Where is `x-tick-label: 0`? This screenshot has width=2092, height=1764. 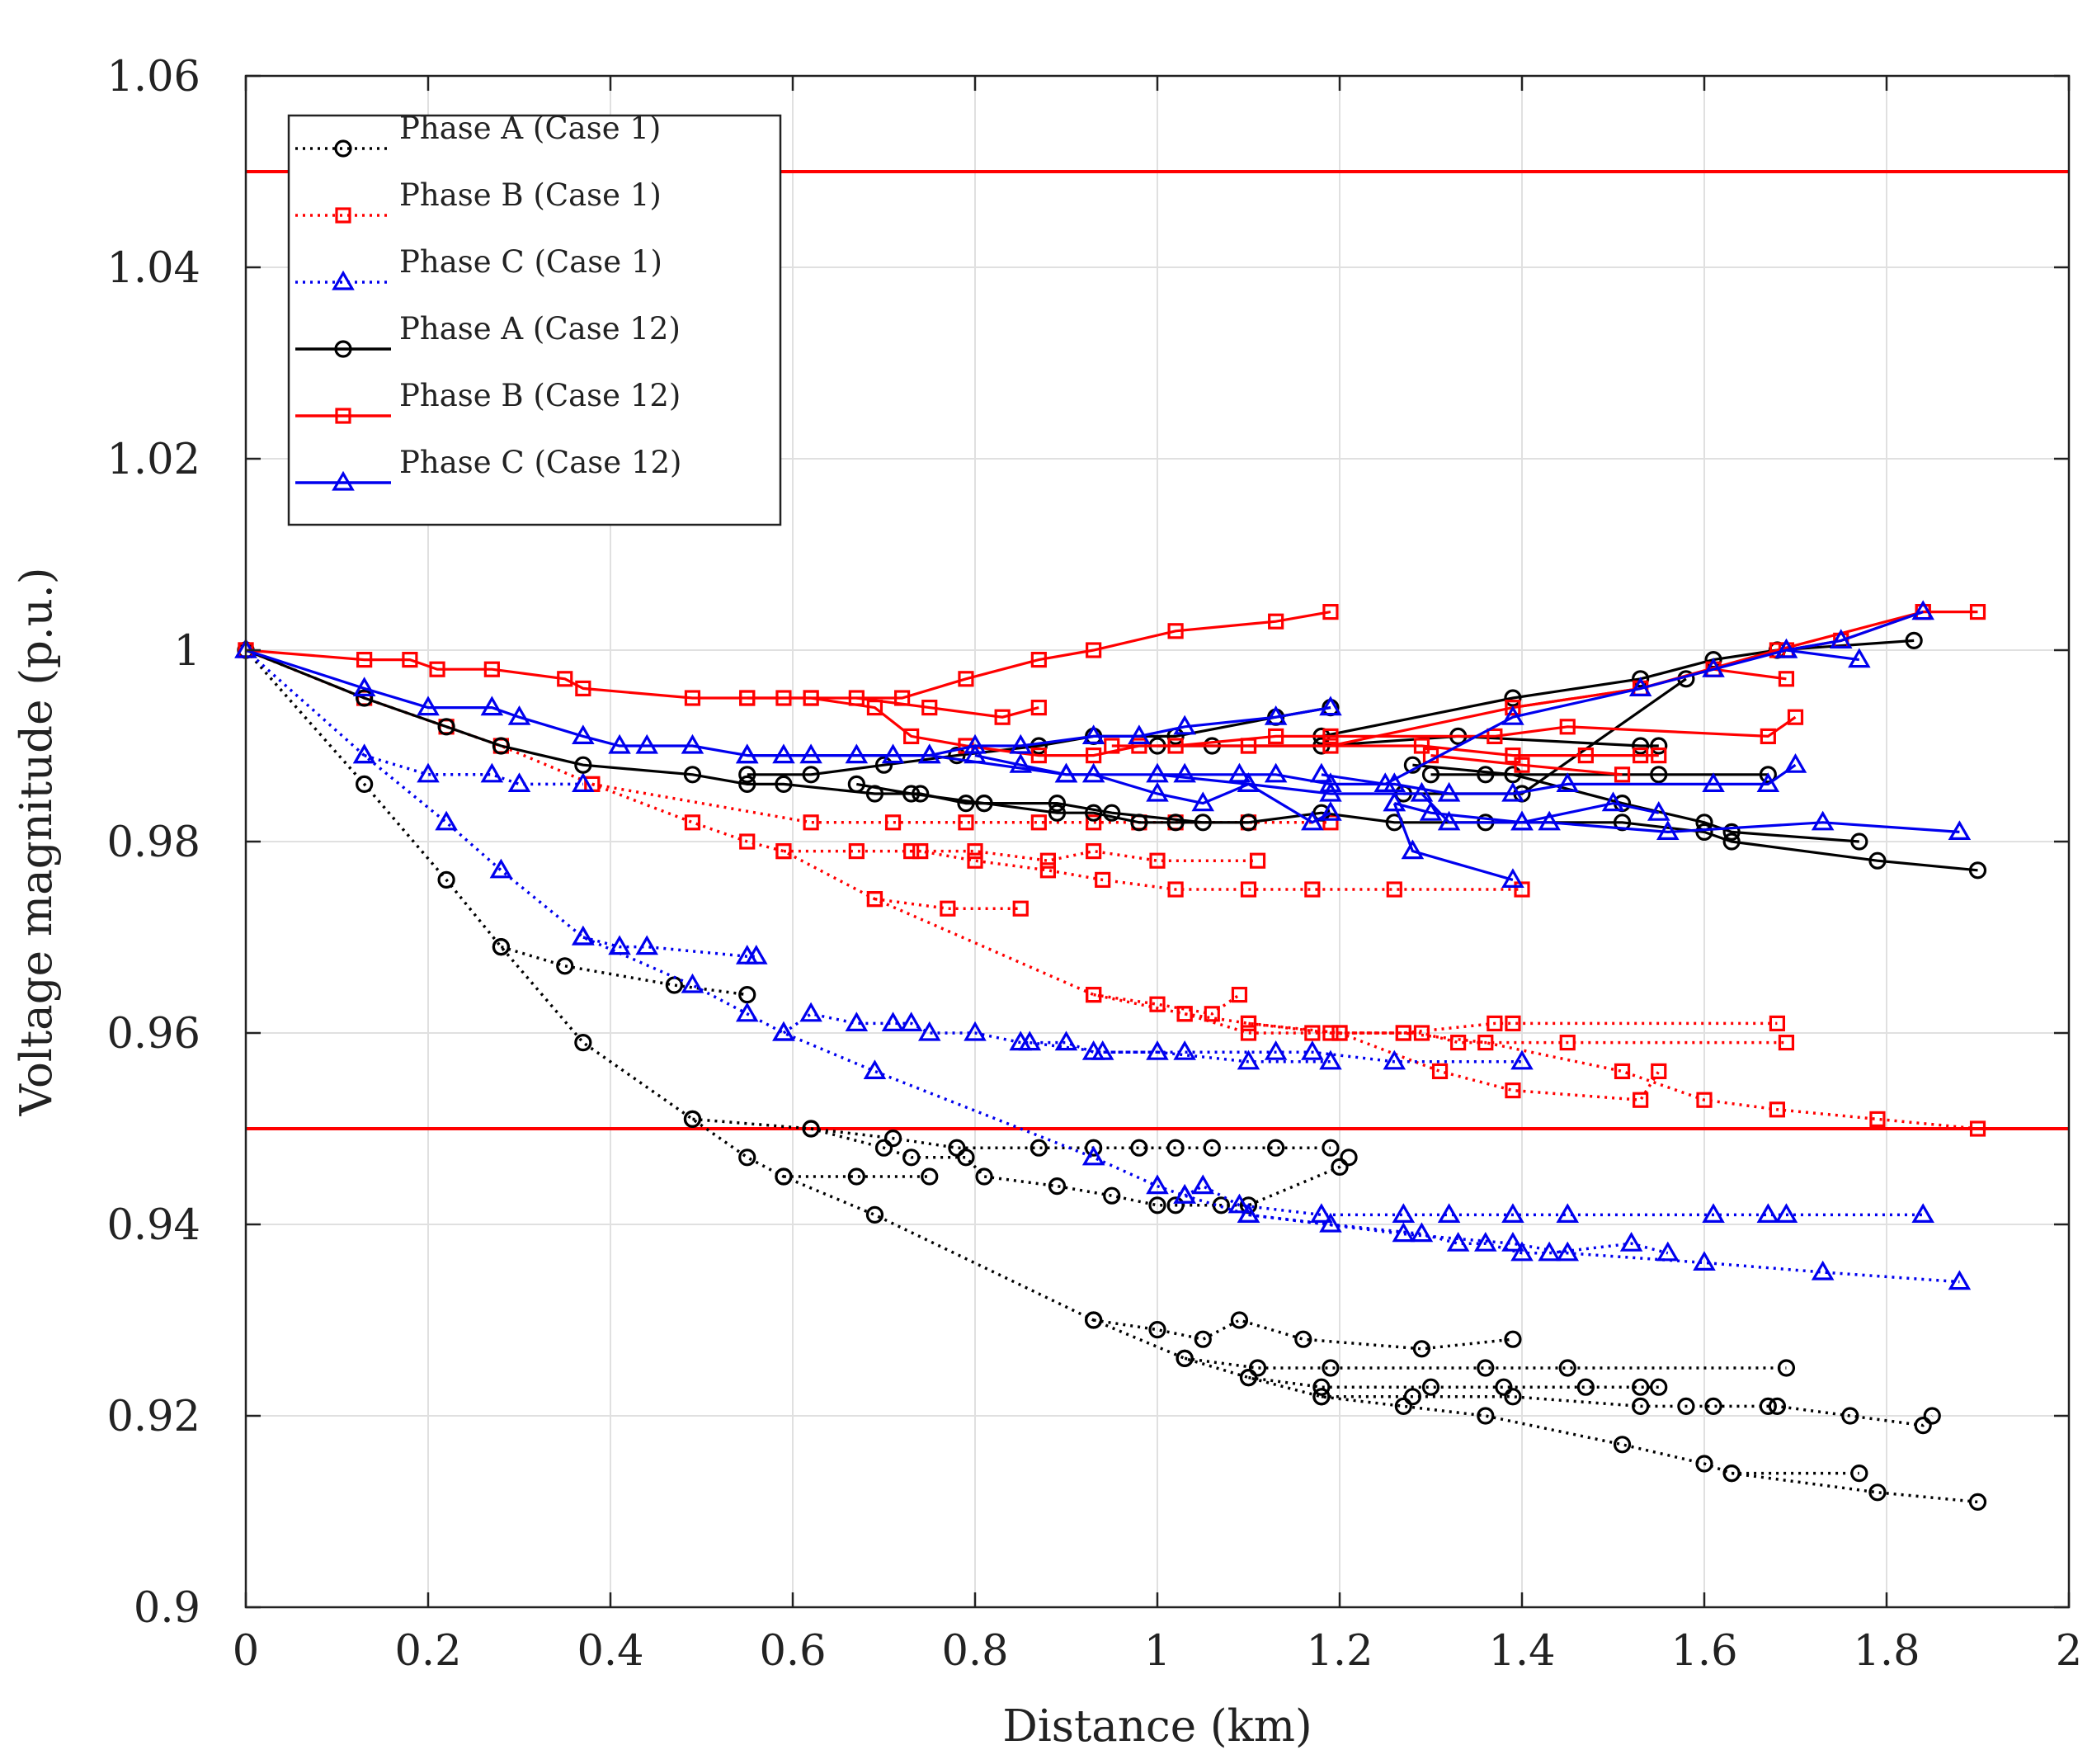
x-tick-label: 0 is located at coordinates (246, 1651).